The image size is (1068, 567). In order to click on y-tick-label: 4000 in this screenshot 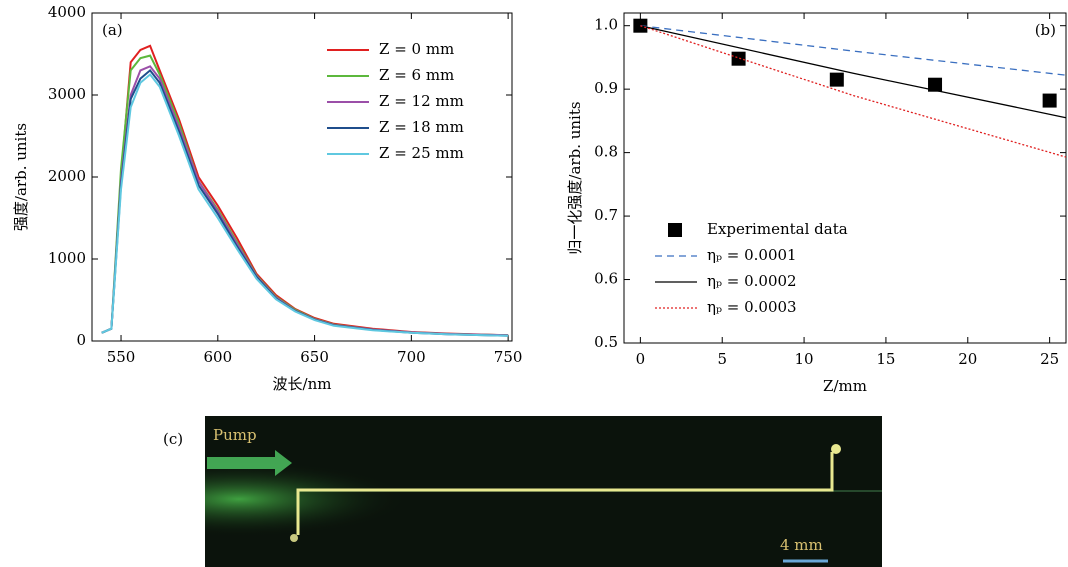, I will do `click(67, 12)`.